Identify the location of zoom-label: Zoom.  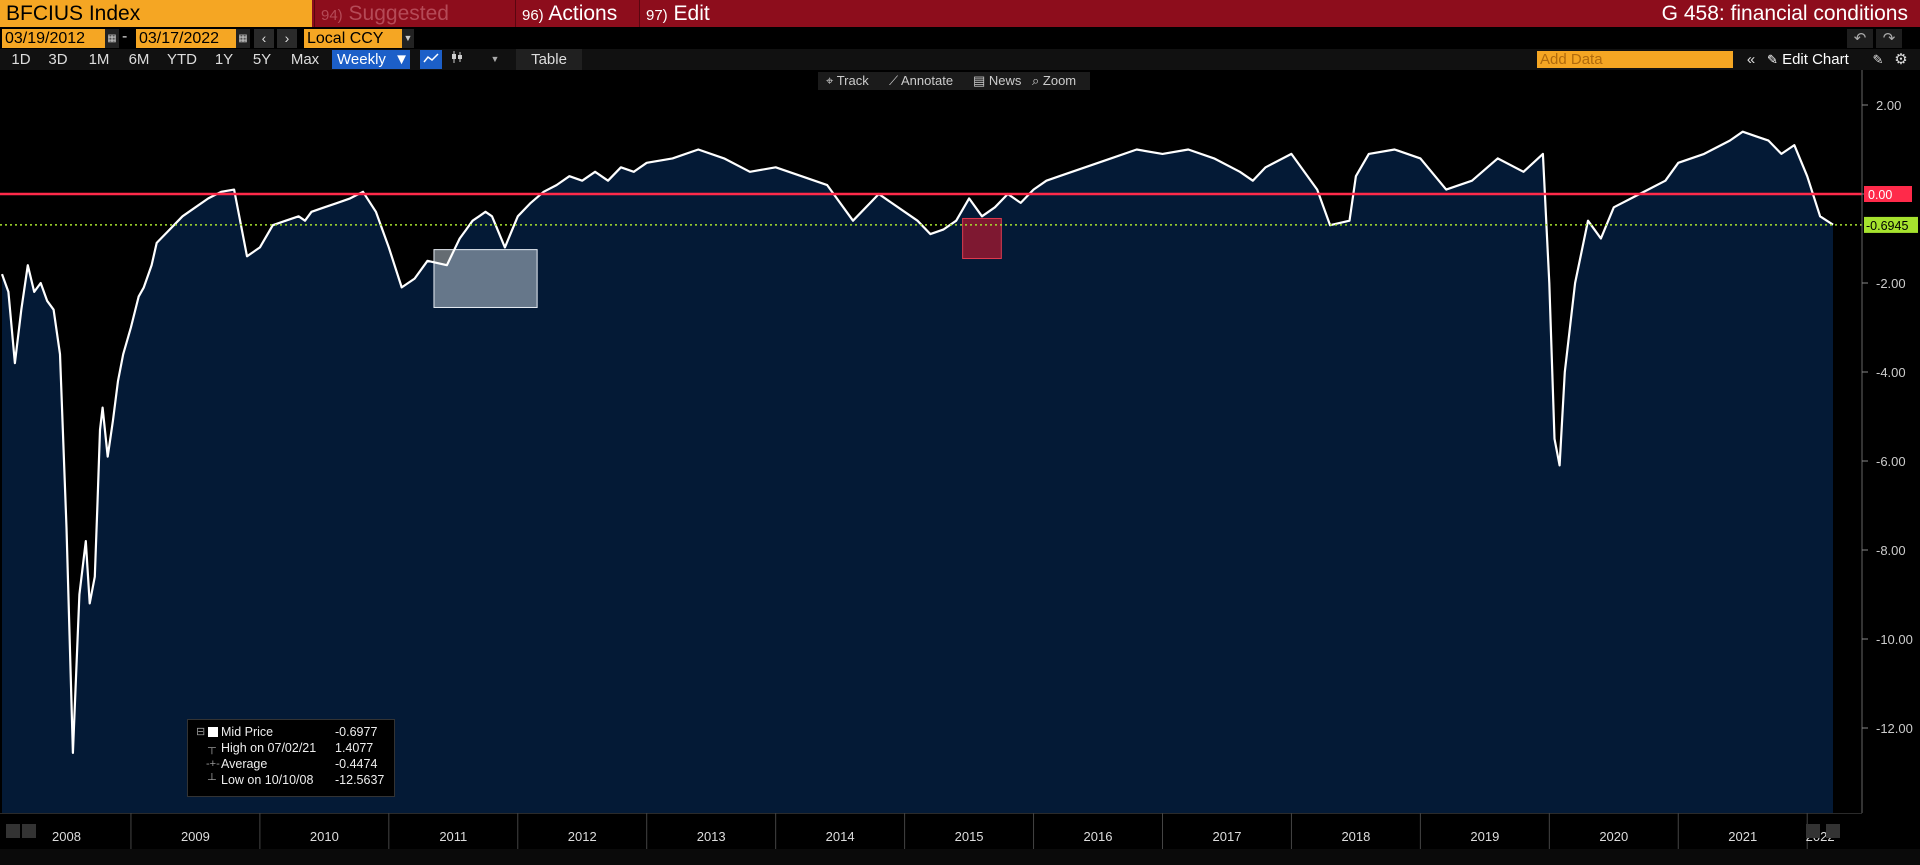
(1059, 80).